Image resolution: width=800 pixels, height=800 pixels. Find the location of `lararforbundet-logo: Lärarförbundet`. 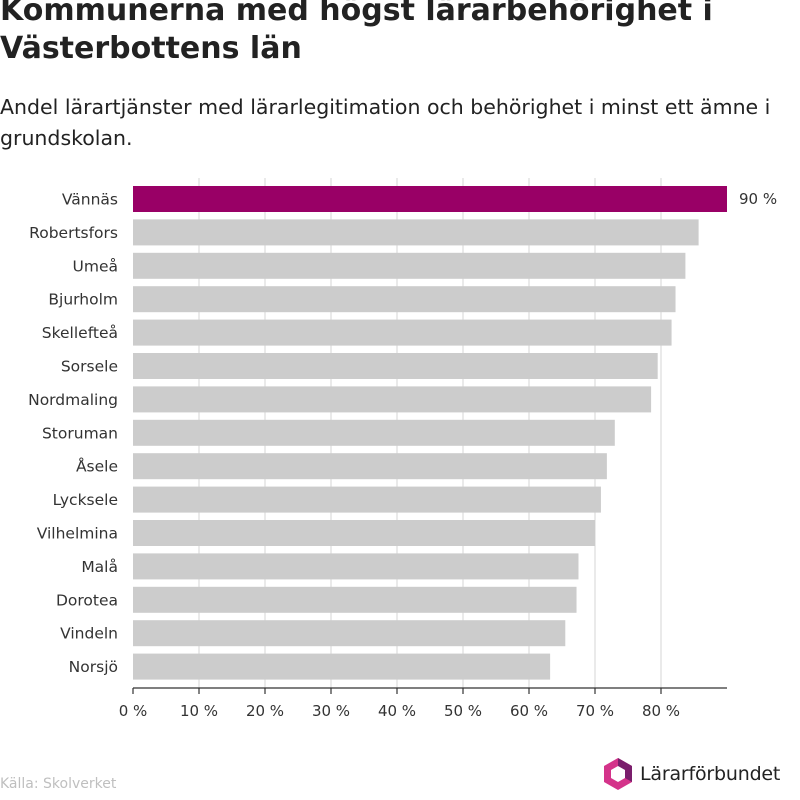

lararforbundet-logo: Lärarförbundet is located at coordinates (691, 774).